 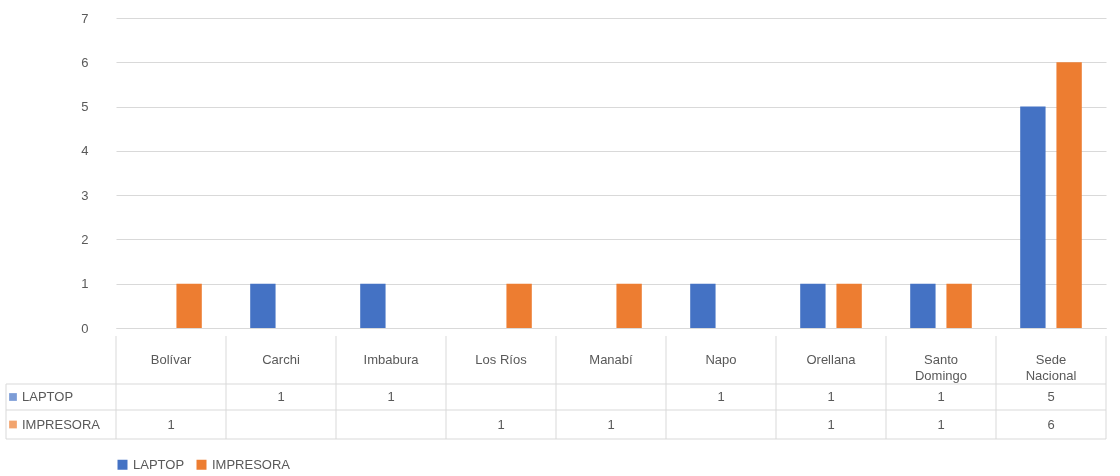 What do you see at coordinates (85, 107) in the screenshot?
I see `y-tick-label: 5` at bounding box center [85, 107].